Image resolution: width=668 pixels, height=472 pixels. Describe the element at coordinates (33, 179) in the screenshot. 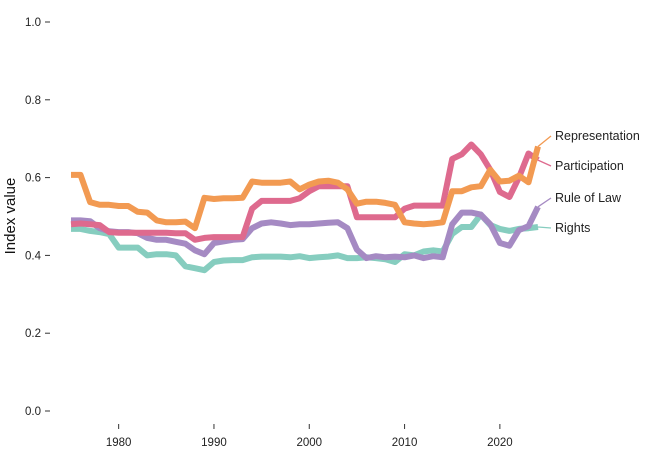

I see `y-tick-label: 0.6` at that location.